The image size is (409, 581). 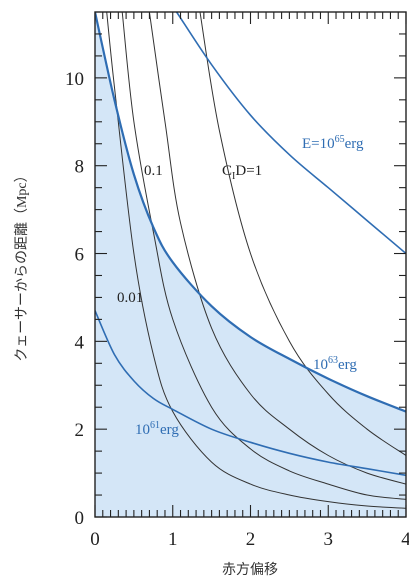 What do you see at coordinates (157, 429) in the screenshot?
I see `label-e61: 1061erg` at bounding box center [157, 429].